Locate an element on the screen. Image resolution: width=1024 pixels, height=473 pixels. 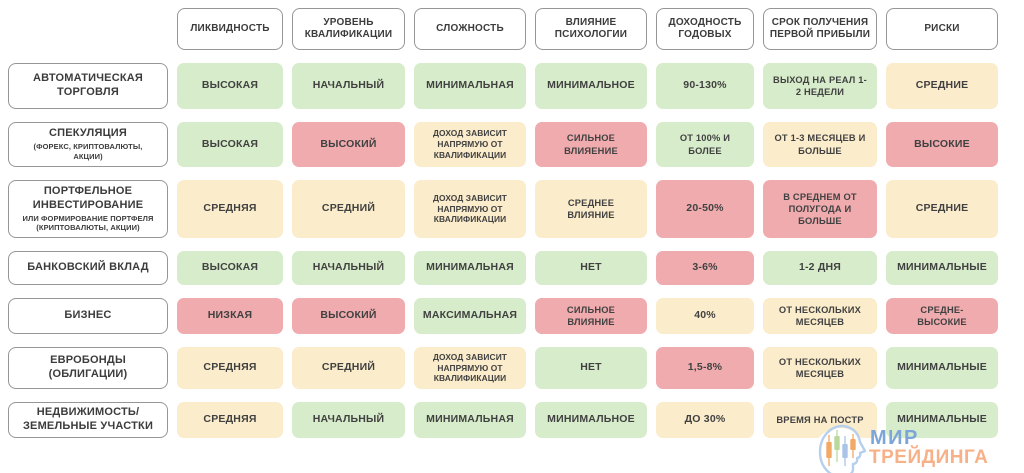
brand-name-line2: ТРЕЙДИНГА is located at coordinates (928, 457).